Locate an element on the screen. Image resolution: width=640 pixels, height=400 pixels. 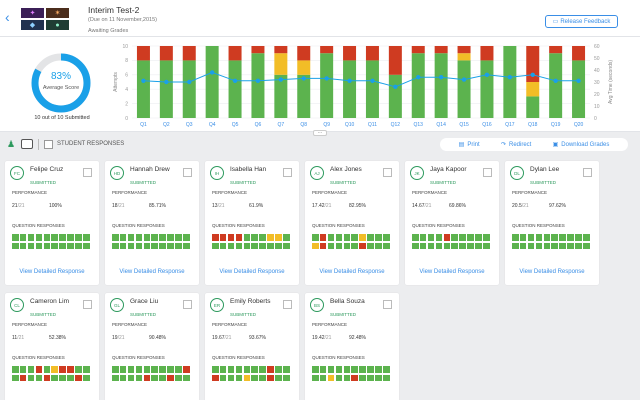
redirect-button: ↷ Redirect is located at coordinates (516, 145).